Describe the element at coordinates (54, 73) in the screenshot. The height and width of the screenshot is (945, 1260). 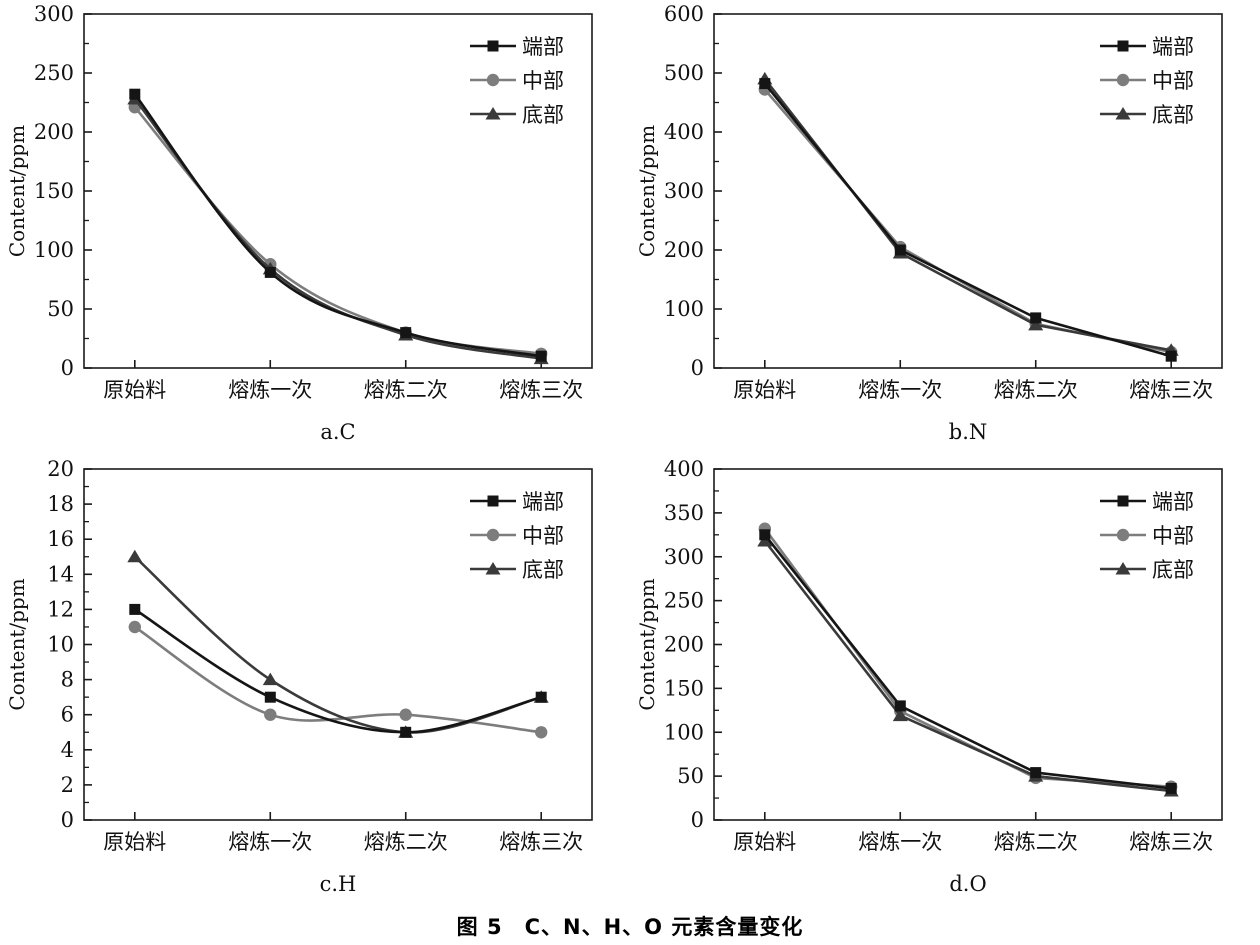
I see `y-tick-label: 250` at that location.